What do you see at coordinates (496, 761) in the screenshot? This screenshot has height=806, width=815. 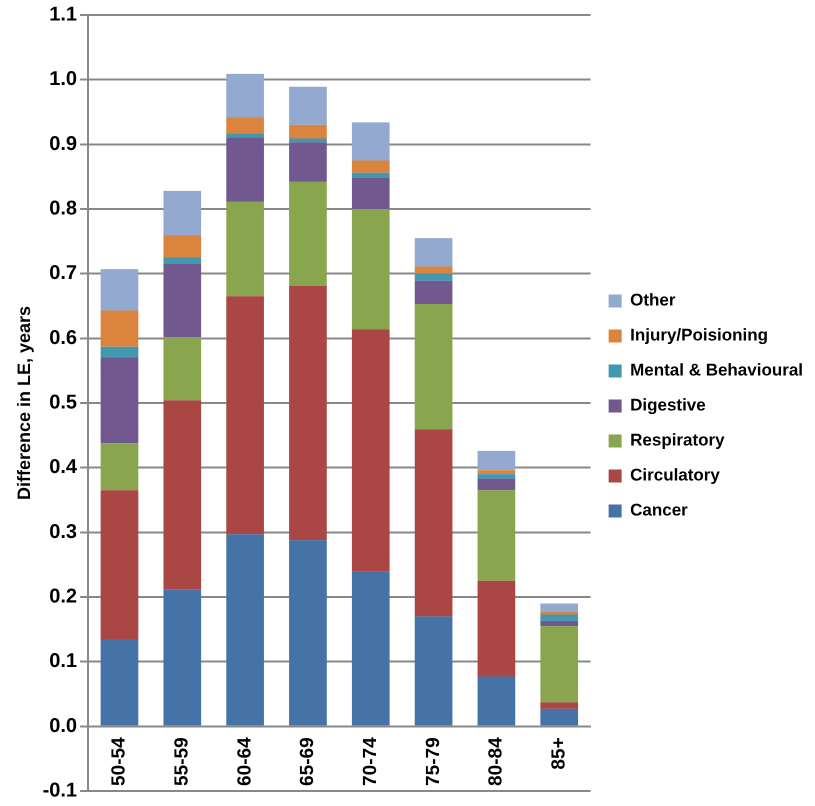 I see `x-tick-label: 80-84` at bounding box center [496, 761].